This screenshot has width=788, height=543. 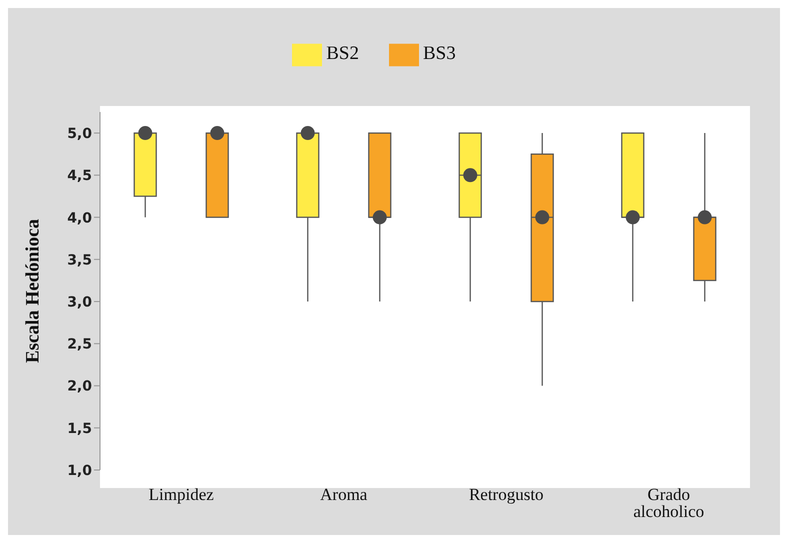 I want to click on y-tick-label: 2,0, so click(x=79, y=386).